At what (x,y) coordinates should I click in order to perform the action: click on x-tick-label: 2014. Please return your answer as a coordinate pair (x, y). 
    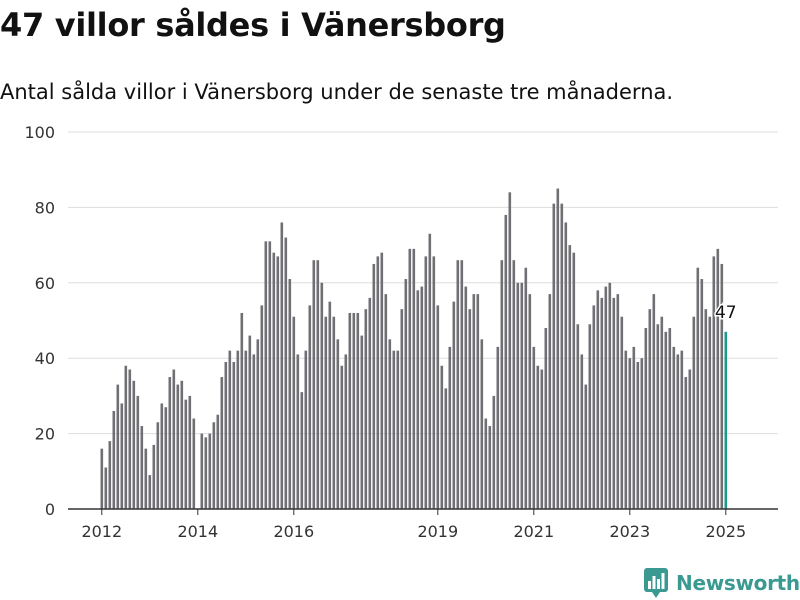
    Looking at the image, I should click on (197, 531).